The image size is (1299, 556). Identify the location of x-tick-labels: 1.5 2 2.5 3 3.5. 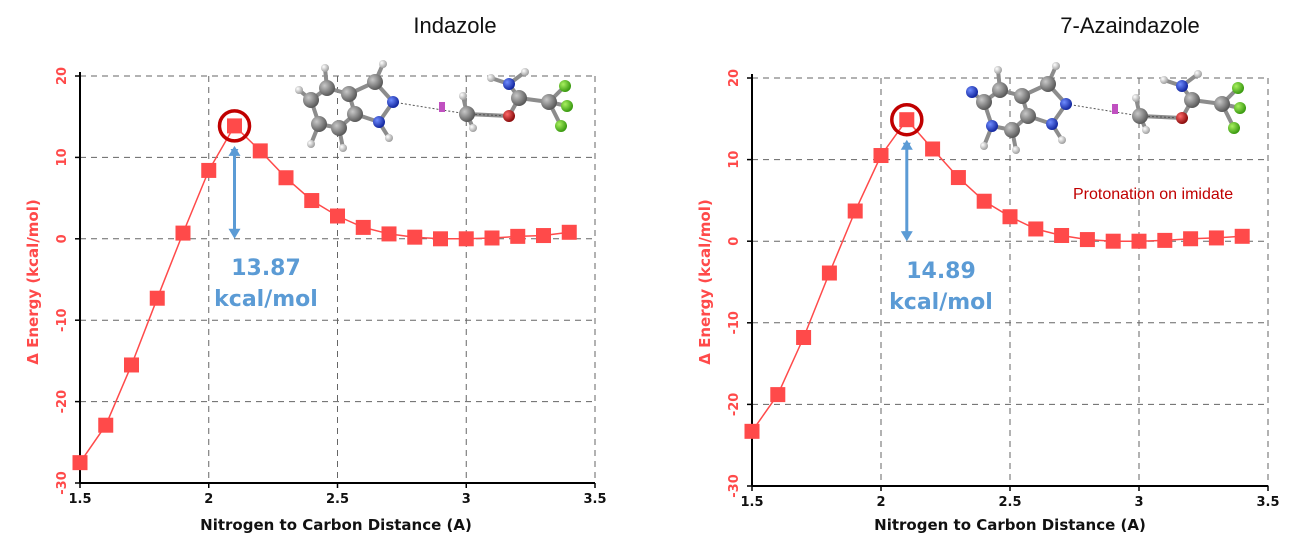
(337, 499).